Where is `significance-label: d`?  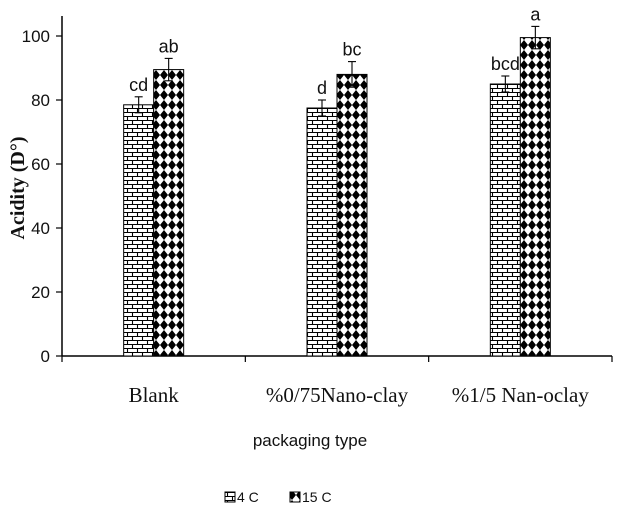
significance-label: d is located at coordinates (322, 88).